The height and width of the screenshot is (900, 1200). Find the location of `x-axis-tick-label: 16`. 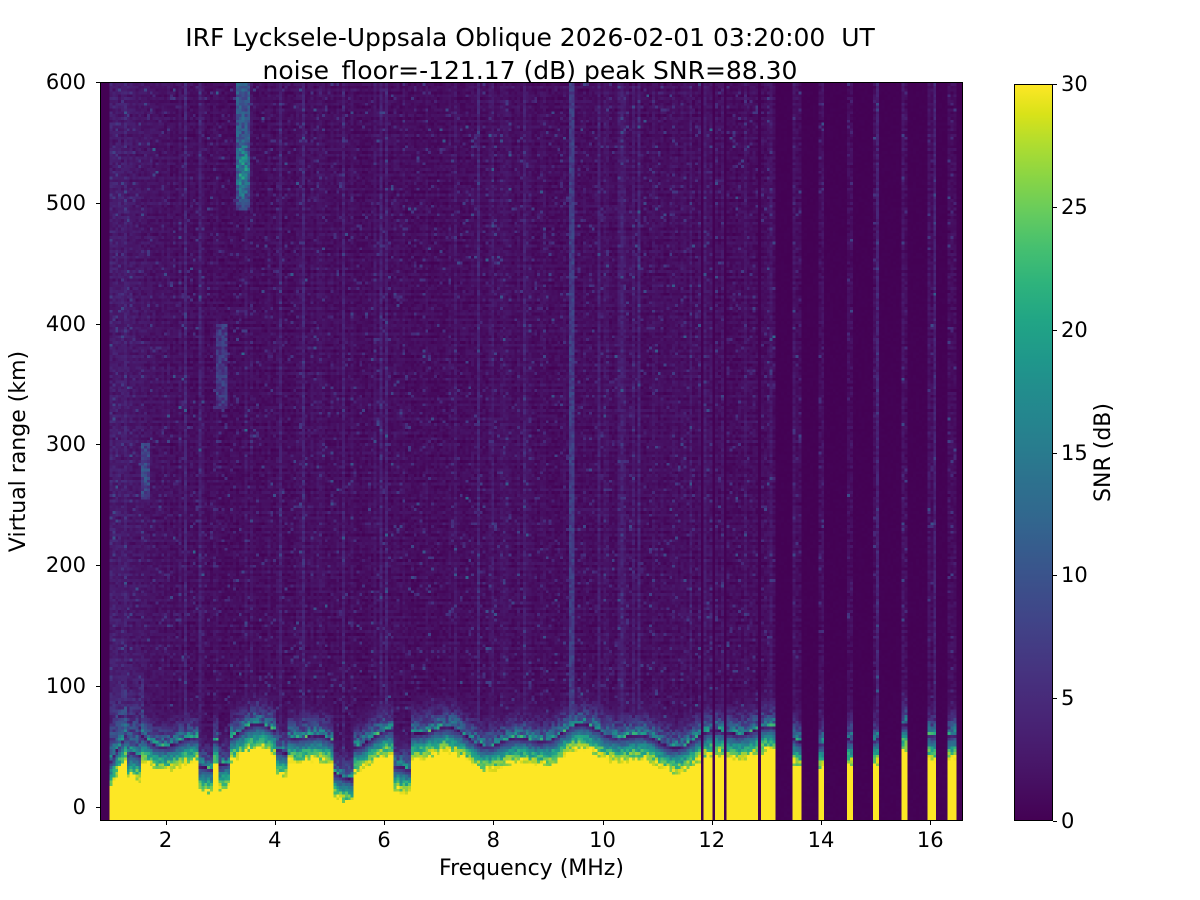

x-axis-tick-label: 16 is located at coordinates (930, 840).